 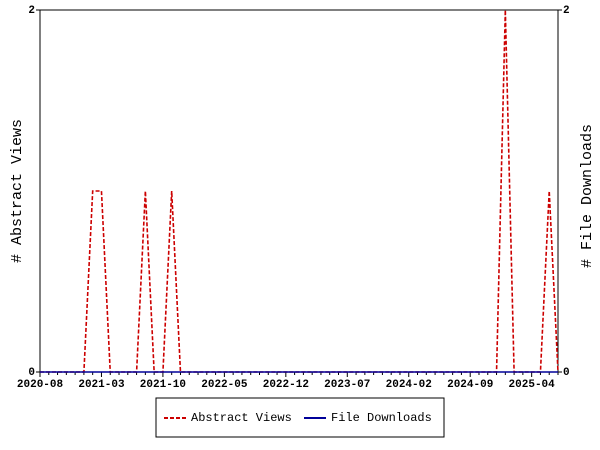 I want to click on x-tick-label: 2021-10, so click(x=163, y=385).